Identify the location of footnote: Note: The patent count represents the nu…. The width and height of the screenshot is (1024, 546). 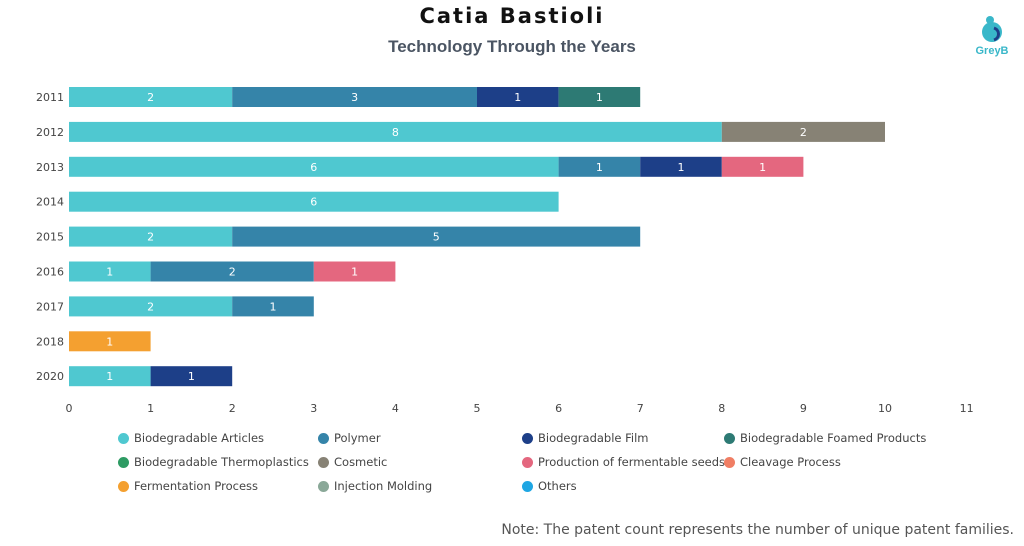
(757, 530).